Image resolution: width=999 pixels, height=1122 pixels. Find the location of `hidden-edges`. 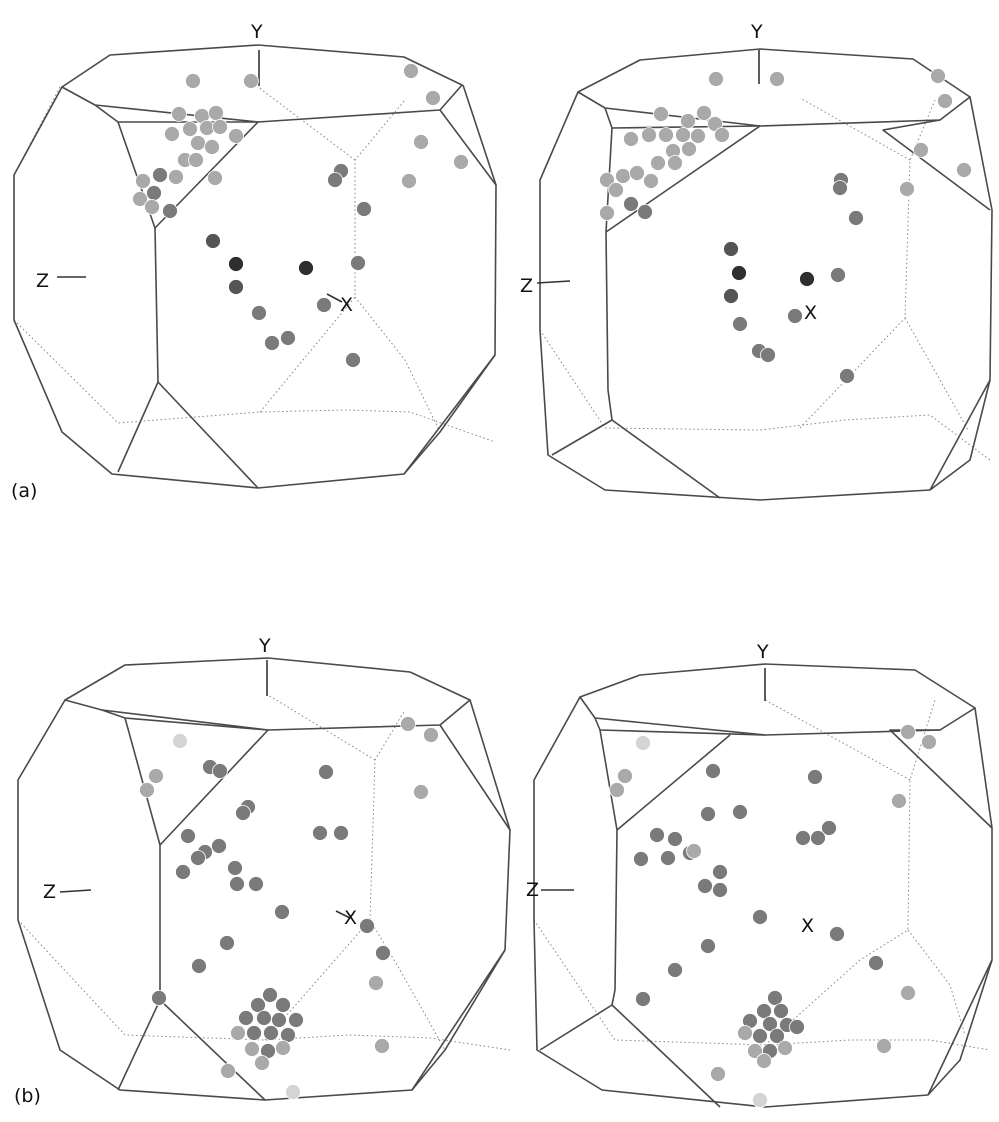

hidden-edges is located at coordinates (762, 873).